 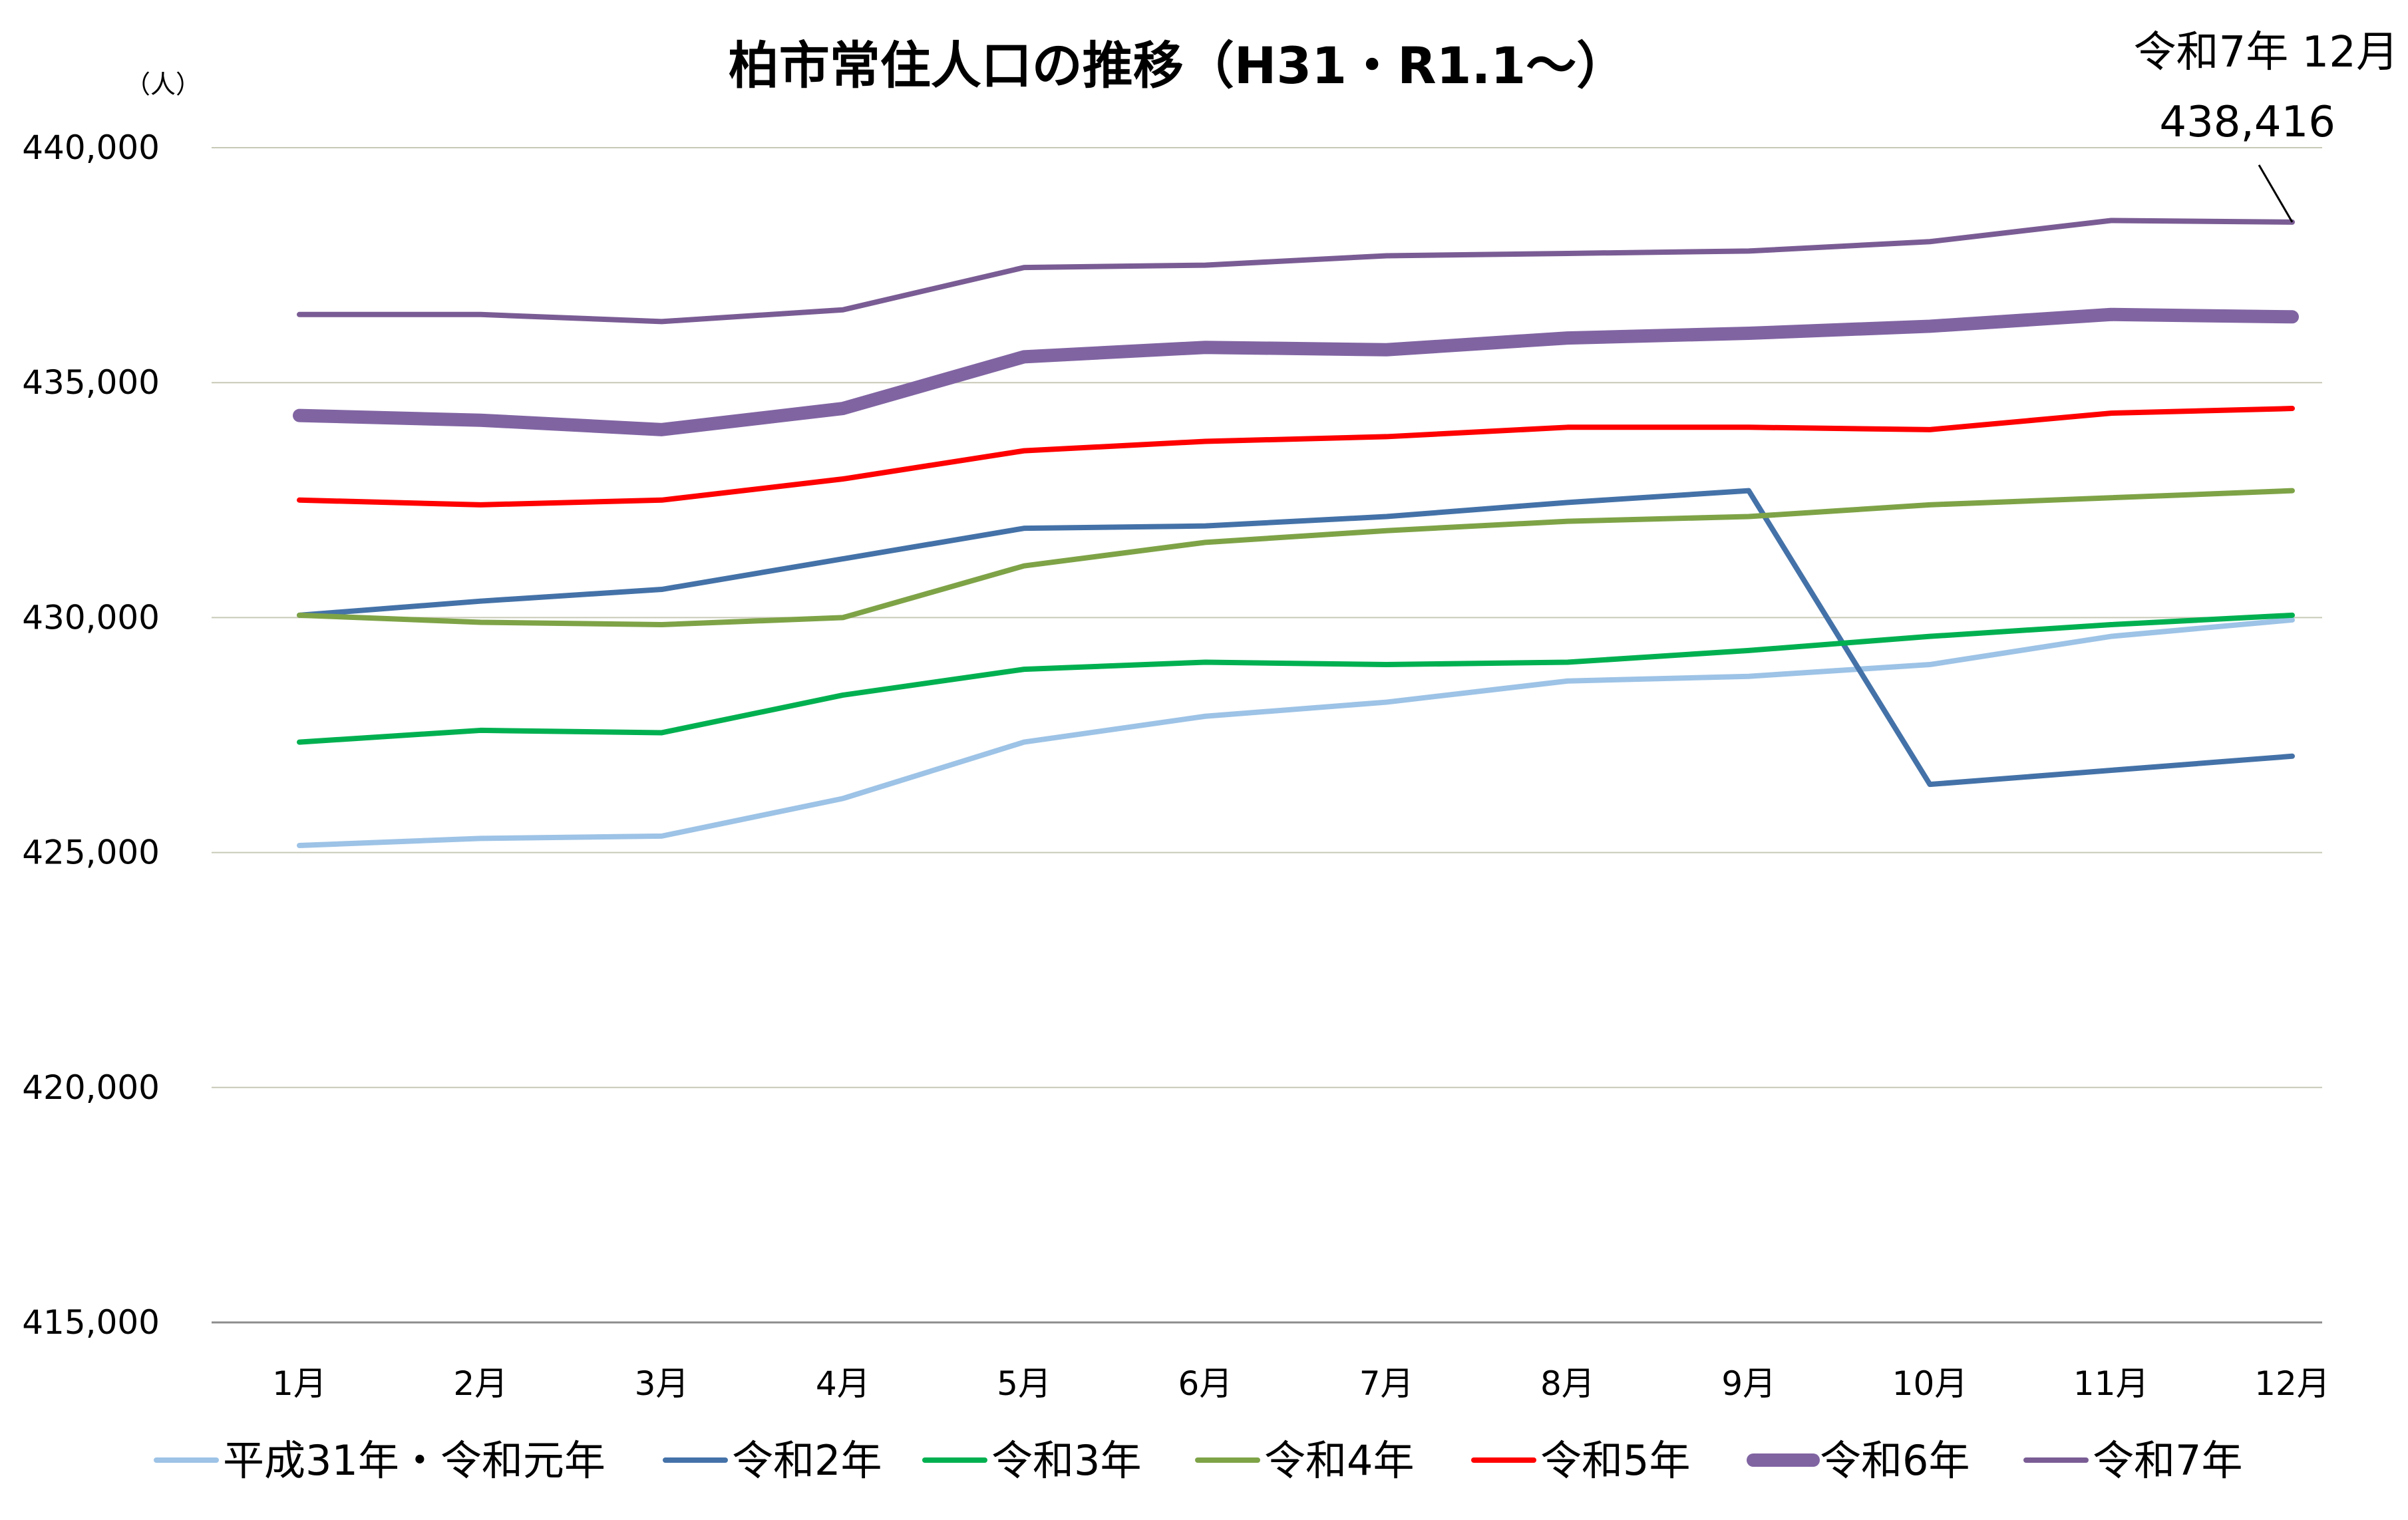 What do you see at coordinates (414, 1460) in the screenshot?
I see `legend-label: 平成31年・令和元年` at bounding box center [414, 1460].